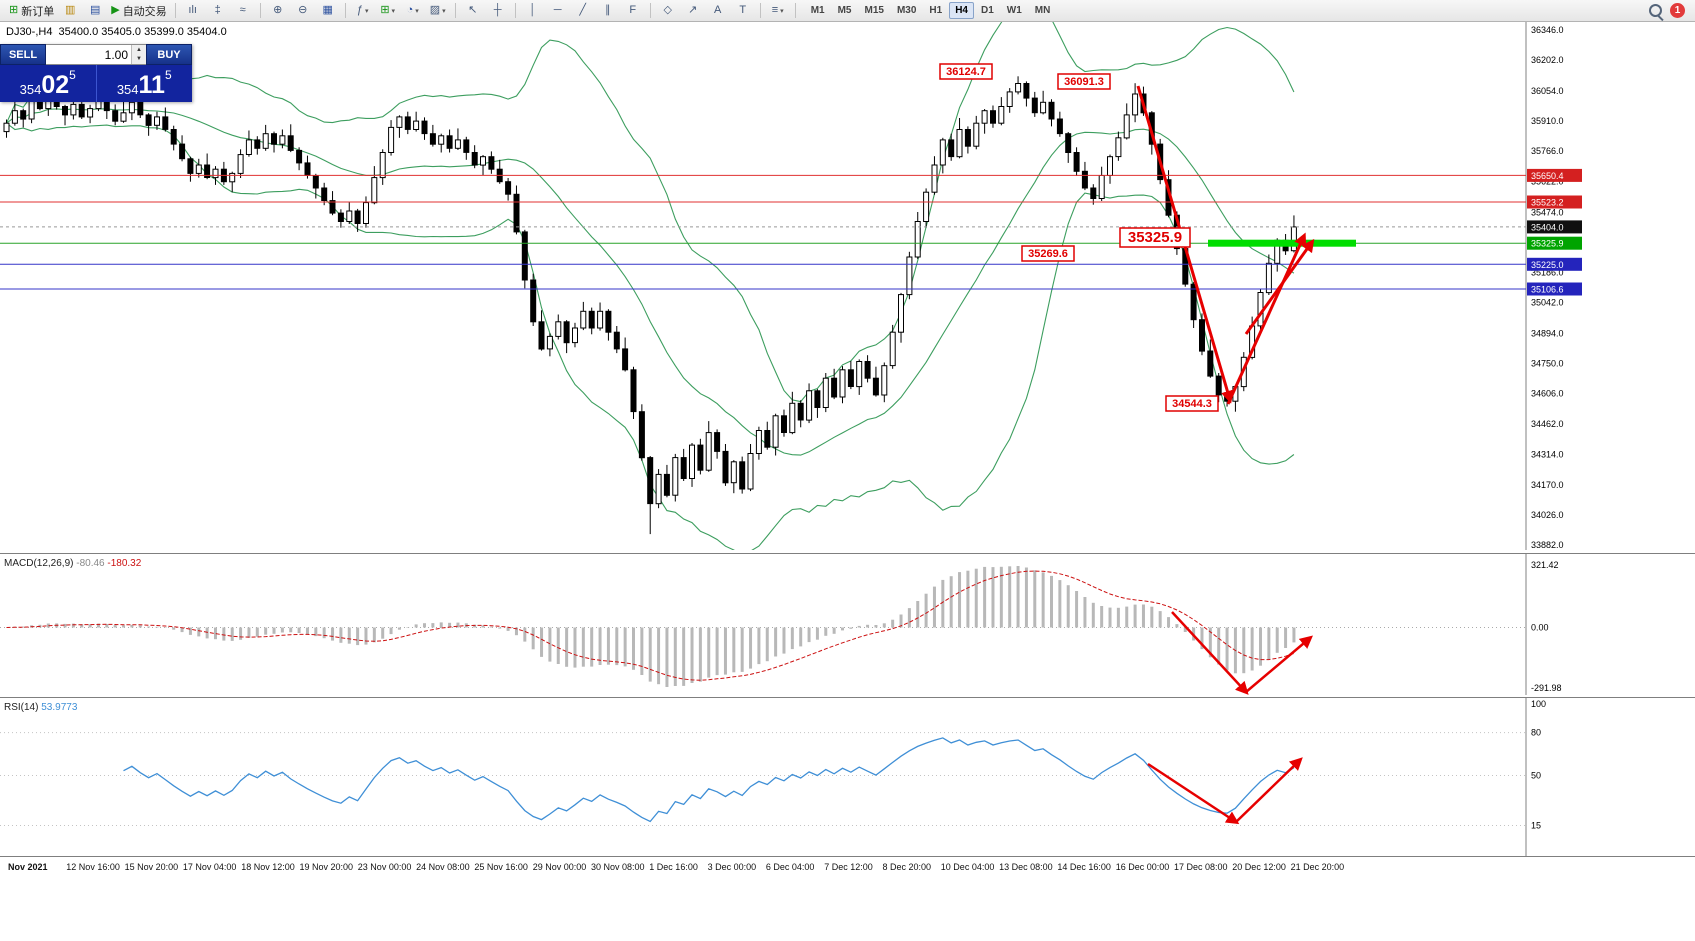 The height and width of the screenshot is (941, 1695). I want to click on objects-list-button: ≡ ▾, so click(778, 11).